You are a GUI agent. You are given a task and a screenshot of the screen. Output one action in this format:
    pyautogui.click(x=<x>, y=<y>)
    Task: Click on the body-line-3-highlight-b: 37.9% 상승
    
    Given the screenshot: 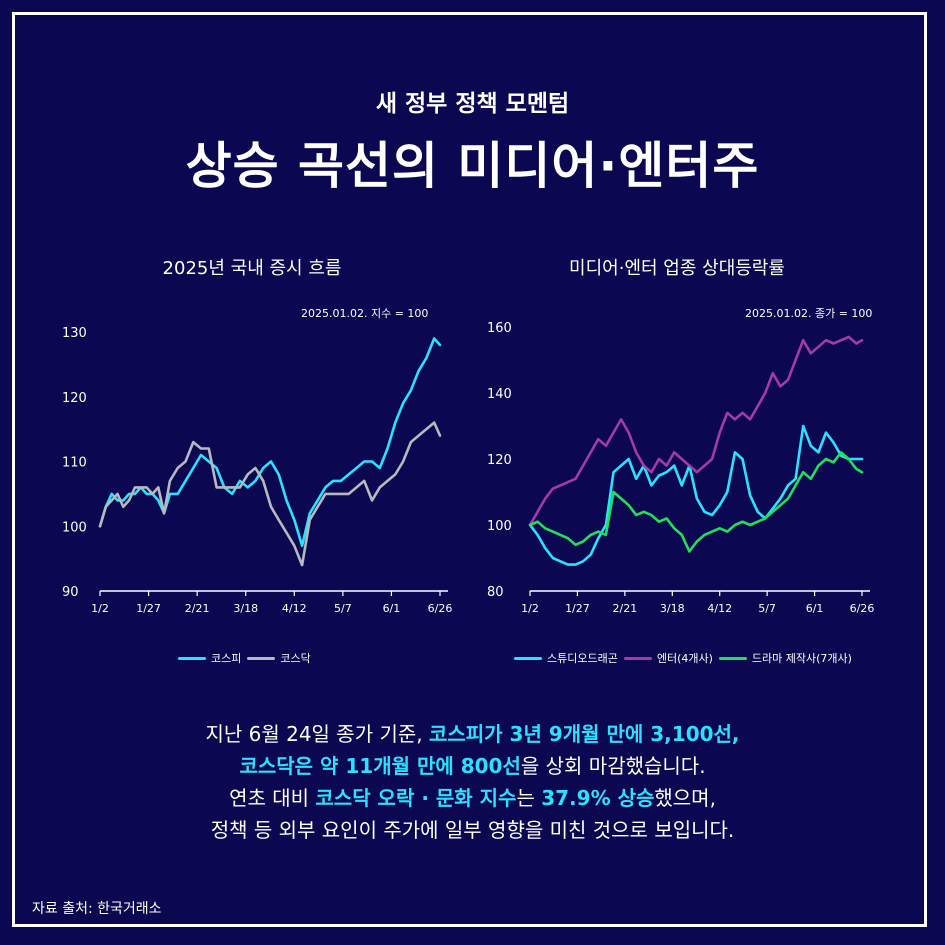 What is the action you would take?
    pyautogui.click(x=598, y=798)
    